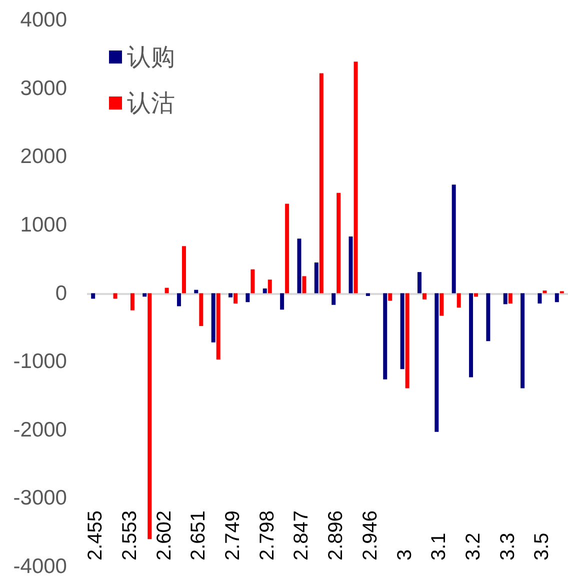 The image size is (568, 577). What do you see at coordinates (439, 546) in the screenshot?
I see `x-tick-label: 3.1` at bounding box center [439, 546].